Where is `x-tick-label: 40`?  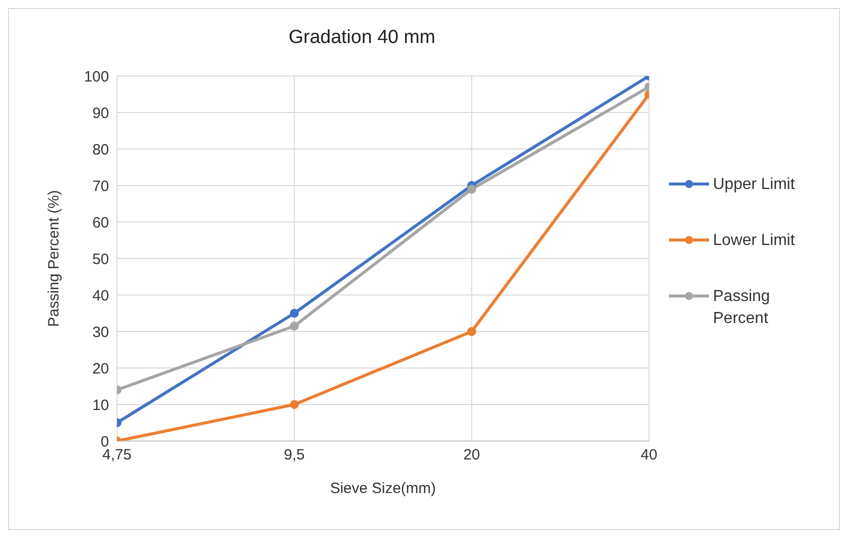
x-tick-label: 40 is located at coordinates (649, 455).